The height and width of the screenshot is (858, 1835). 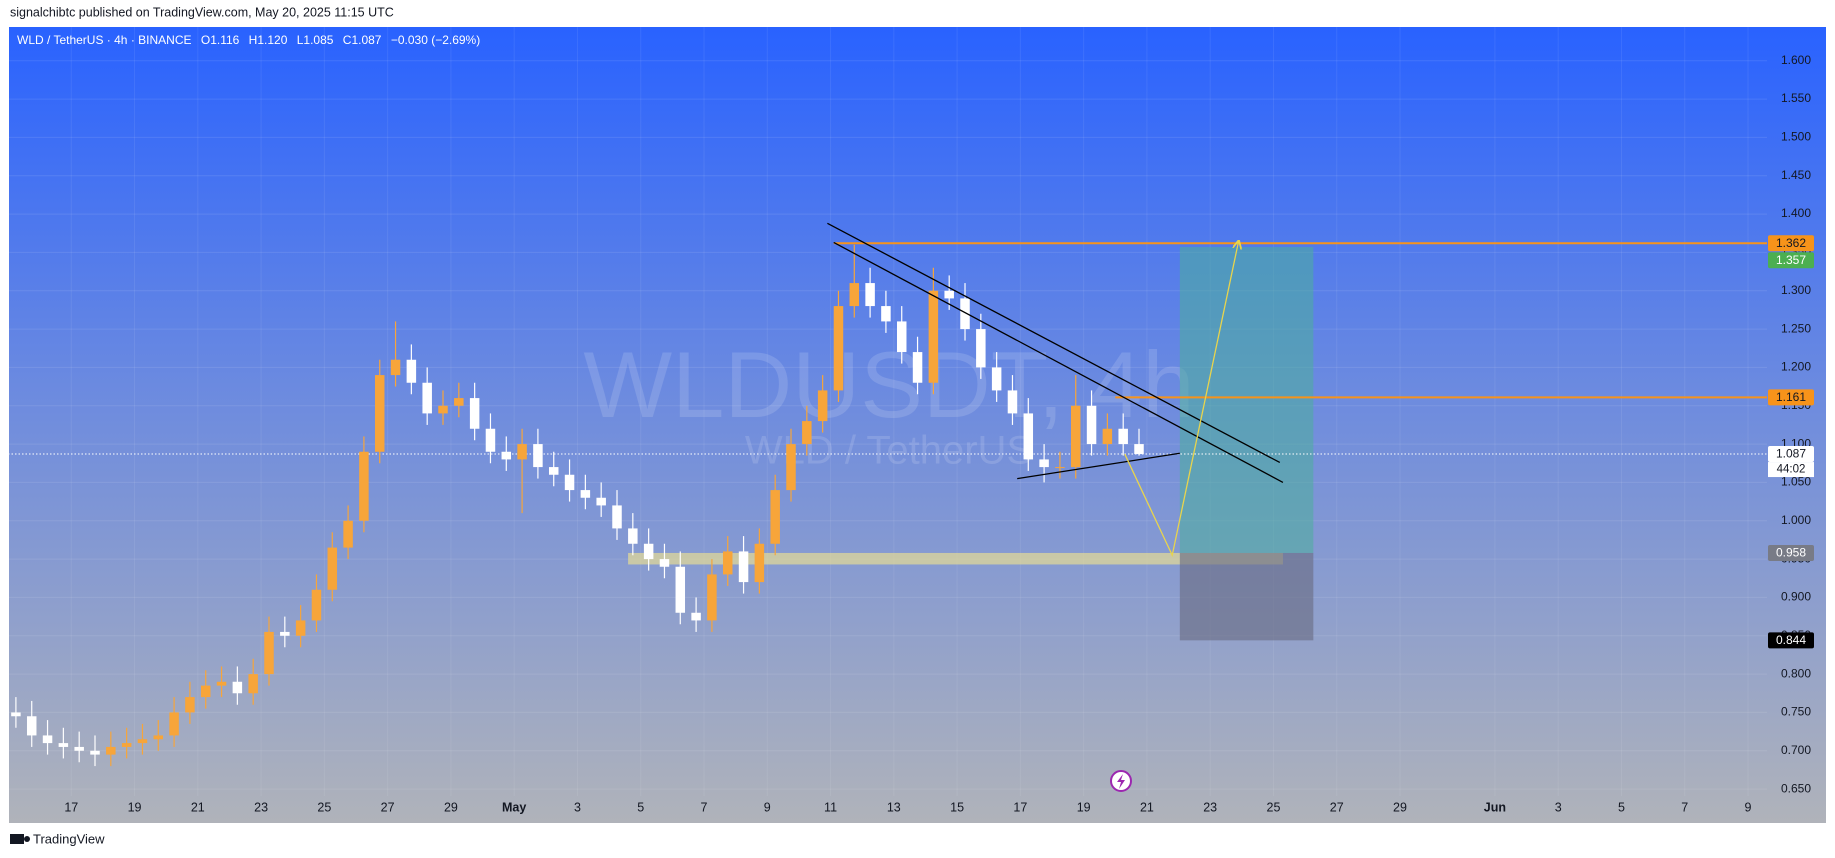 I want to click on ohlc-label: O, so click(x=205, y=40).